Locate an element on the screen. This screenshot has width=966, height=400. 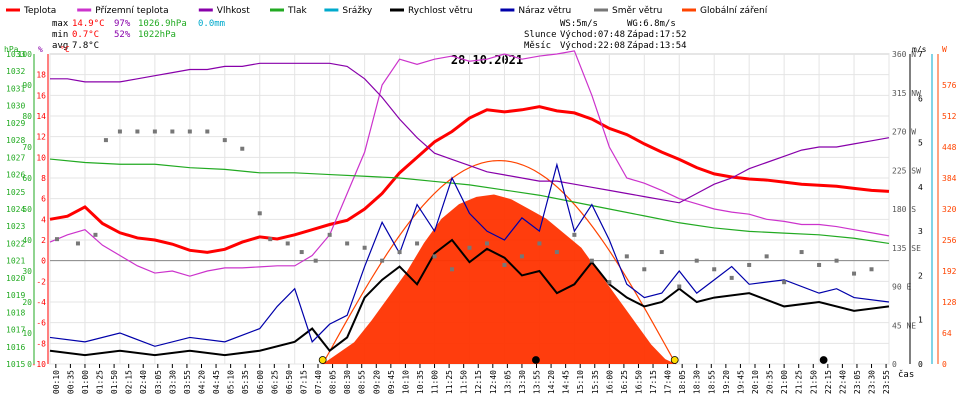
tick-dir: 270 W is located at coordinates (904, 132).